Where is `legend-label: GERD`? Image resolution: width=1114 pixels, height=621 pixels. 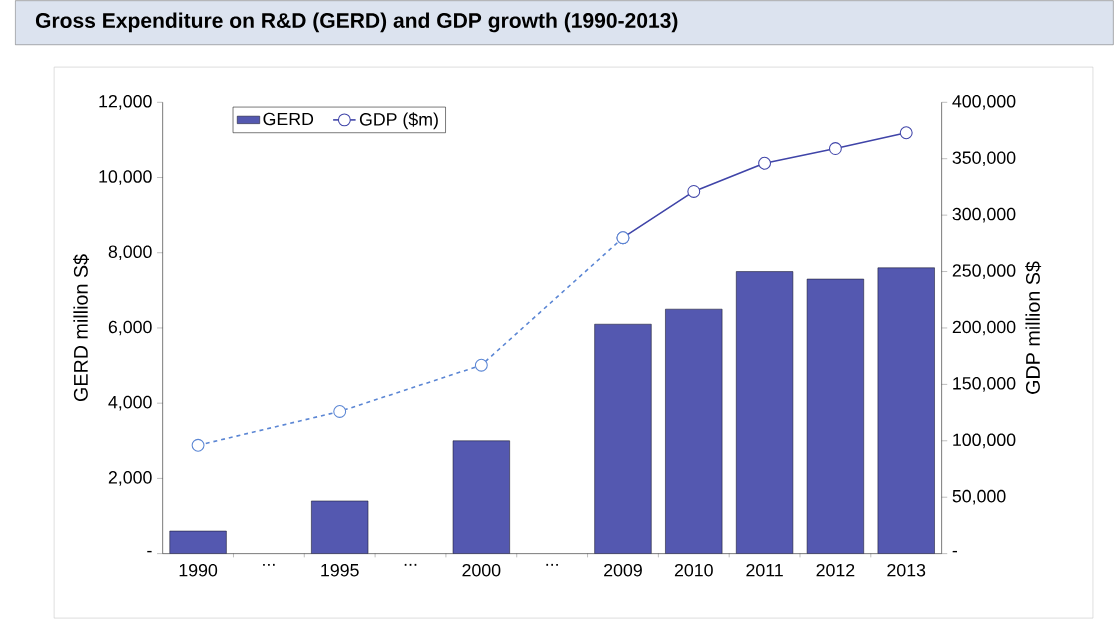 legend-label: GERD is located at coordinates (288, 119).